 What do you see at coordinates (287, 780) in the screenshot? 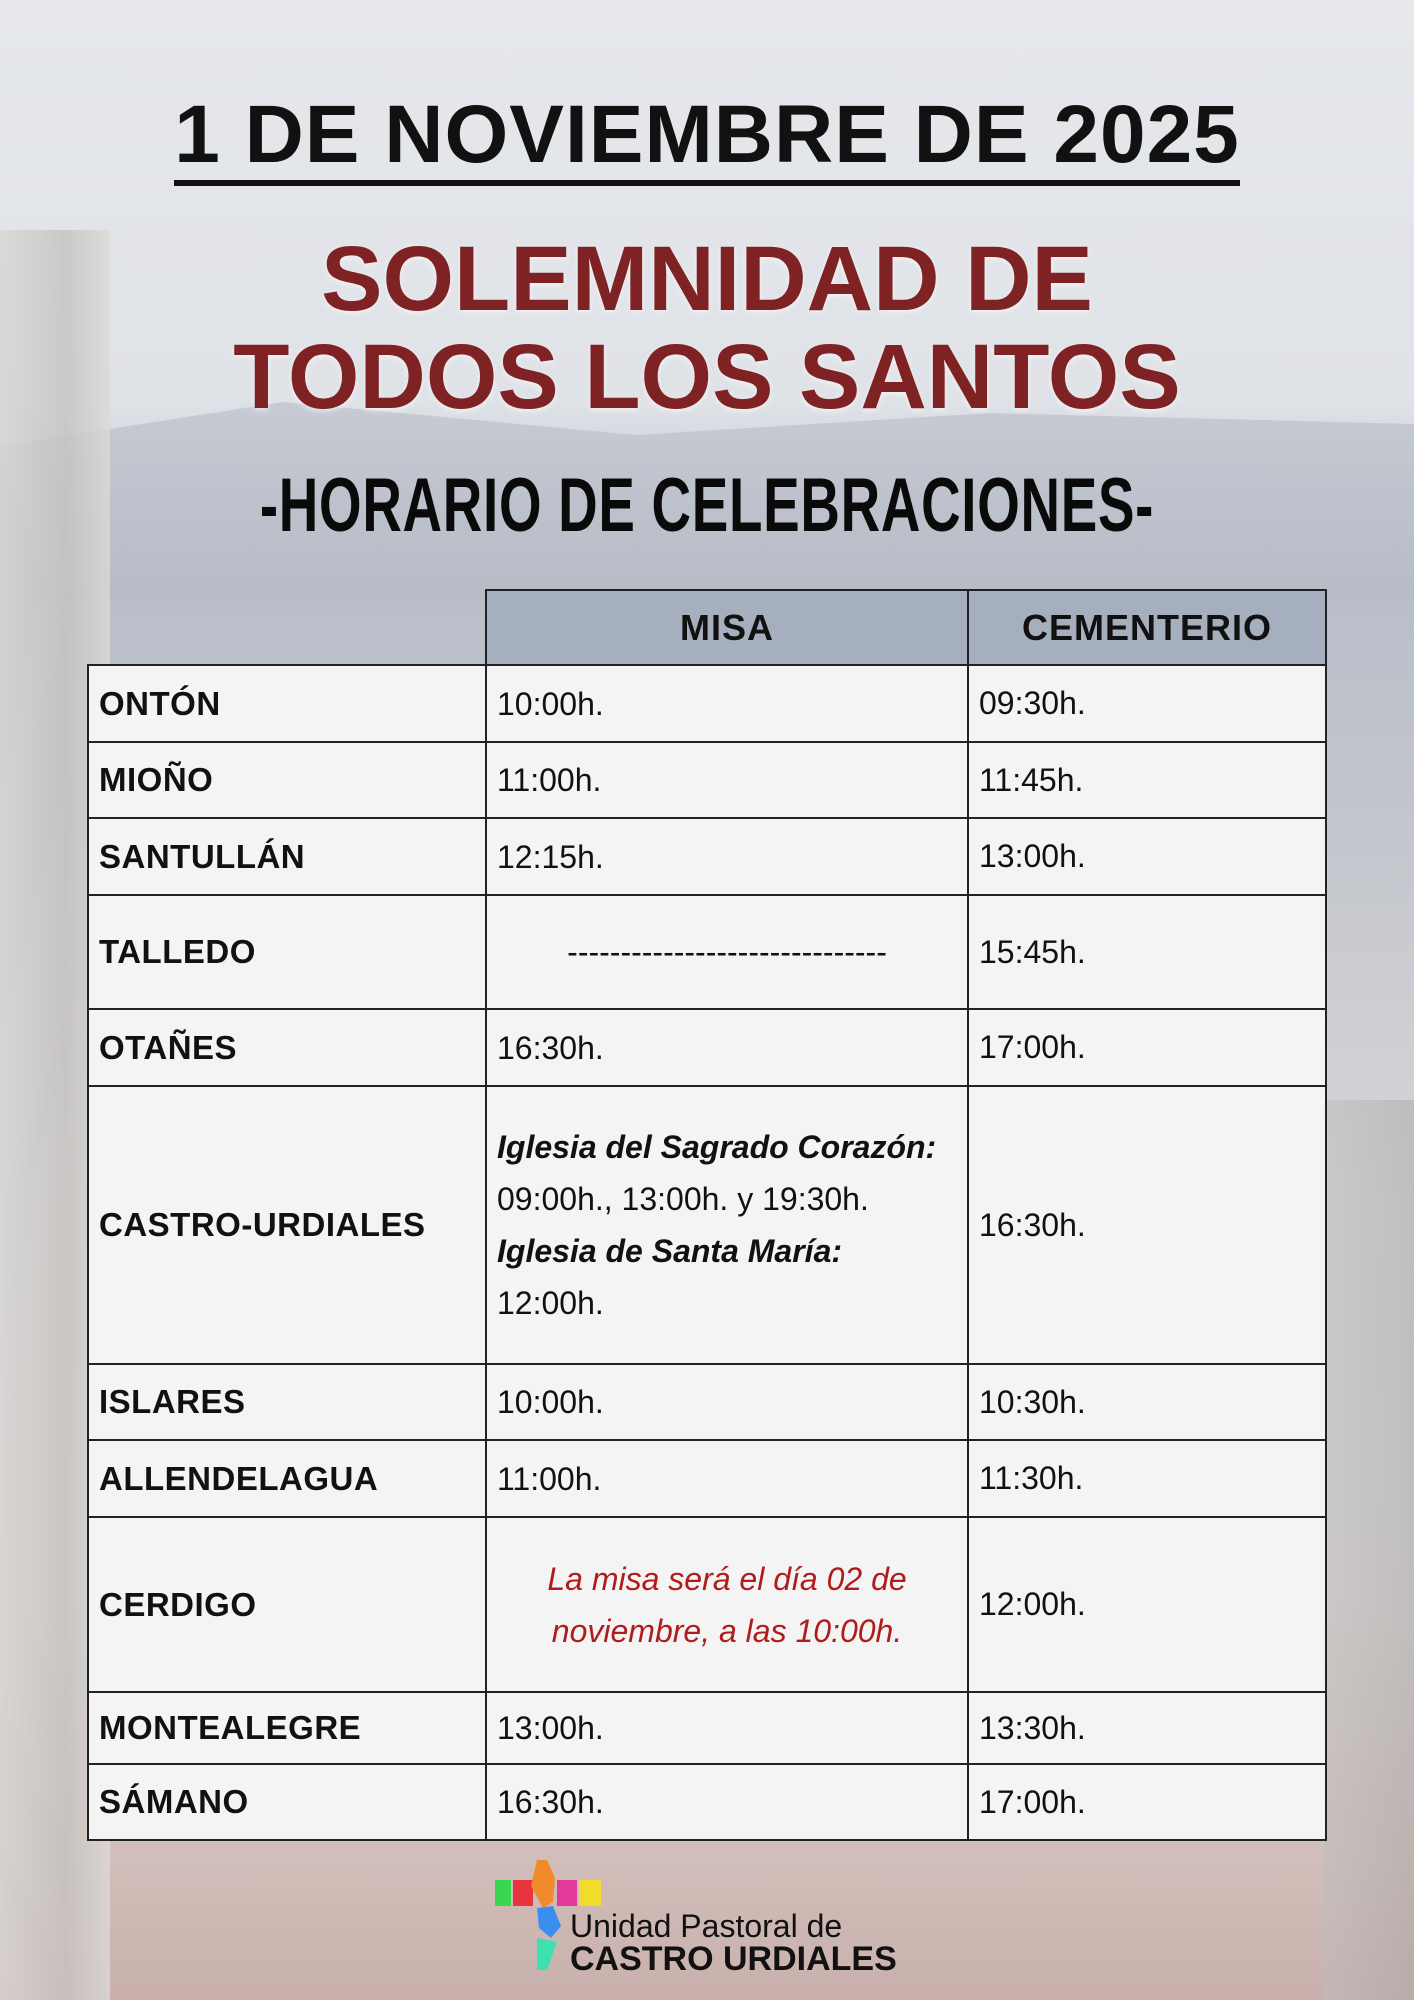
I see `place-cell: MIOÑO` at bounding box center [287, 780].